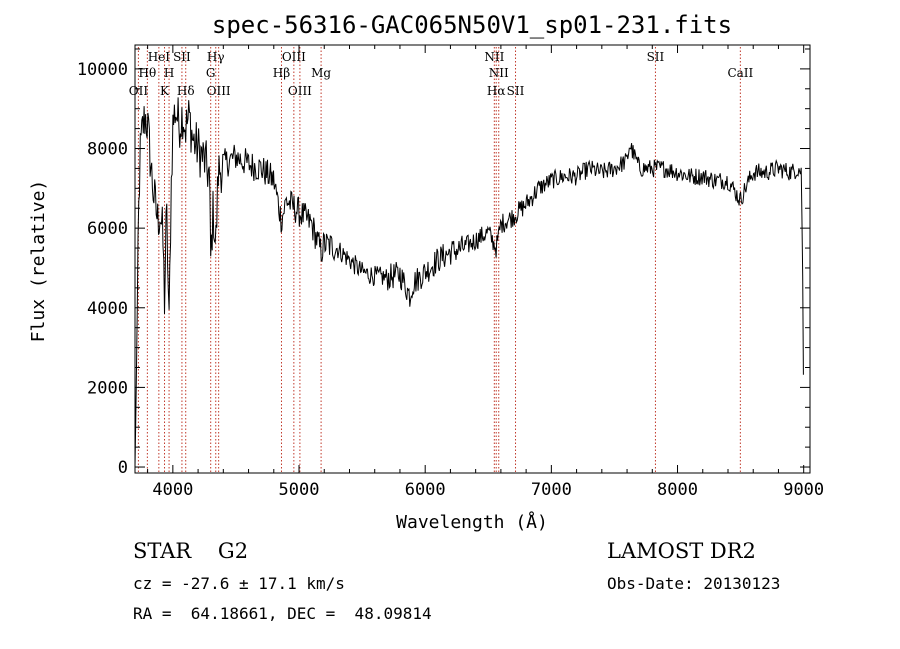 The height and width of the screenshot is (649, 900). I want to click on chart-title: spec-56316-GAC065N50V1_sp01-231.fits, so click(472, 25).